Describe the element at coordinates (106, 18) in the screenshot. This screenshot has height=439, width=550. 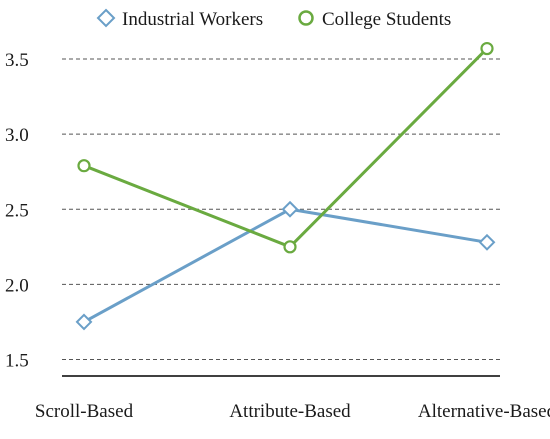
I see `legend-marker-diamond-icon` at that location.